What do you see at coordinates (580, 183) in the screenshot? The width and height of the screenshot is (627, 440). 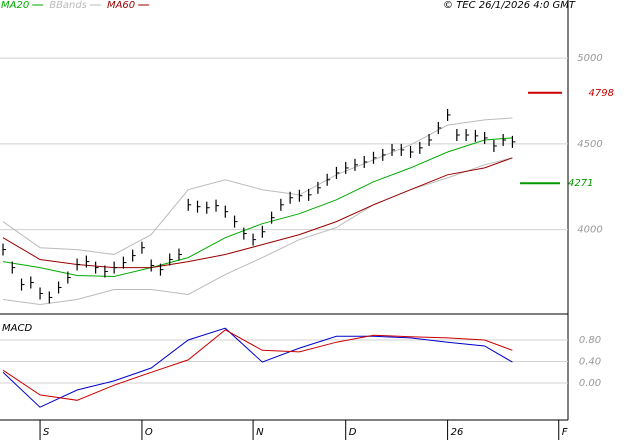 I see `level-label: 4271` at bounding box center [580, 183].